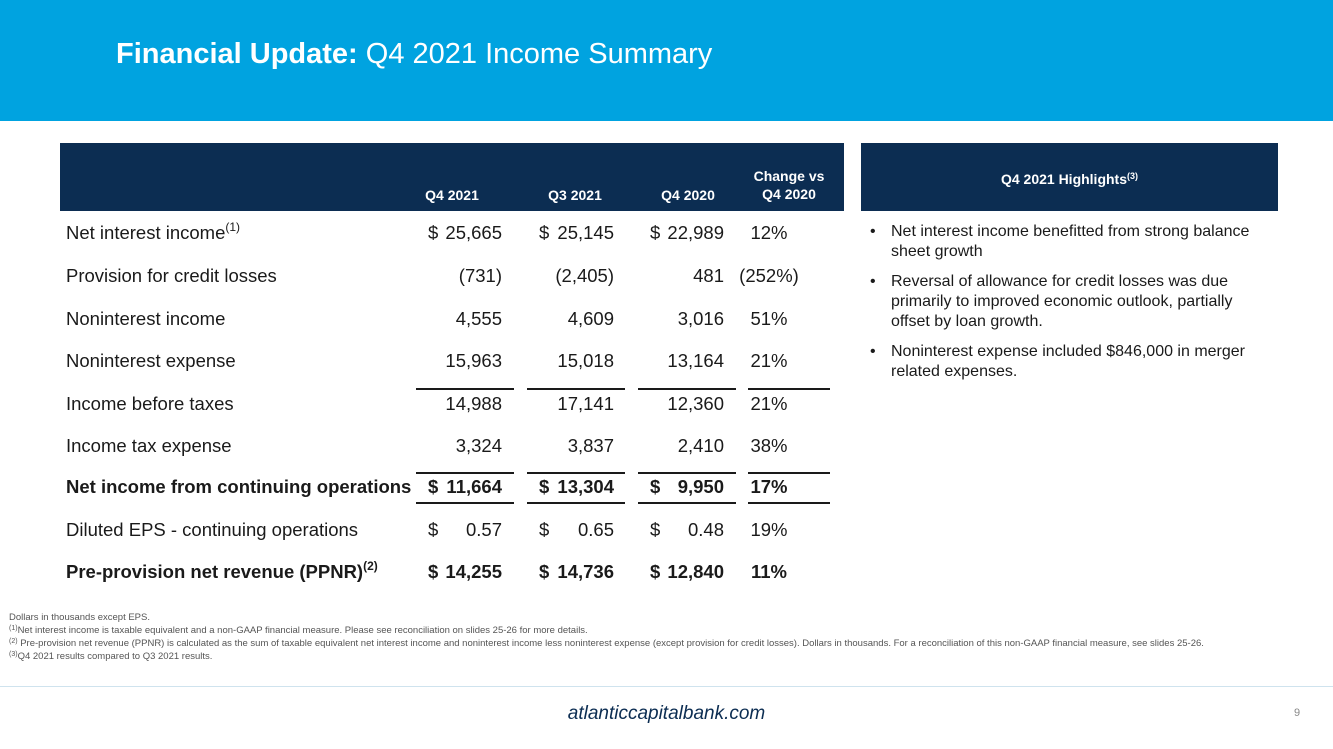 The height and width of the screenshot is (749, 1333). Describe the element at coordinates (370, 566) in the screenshot. I see `row-label-sup: (2)` at that location.